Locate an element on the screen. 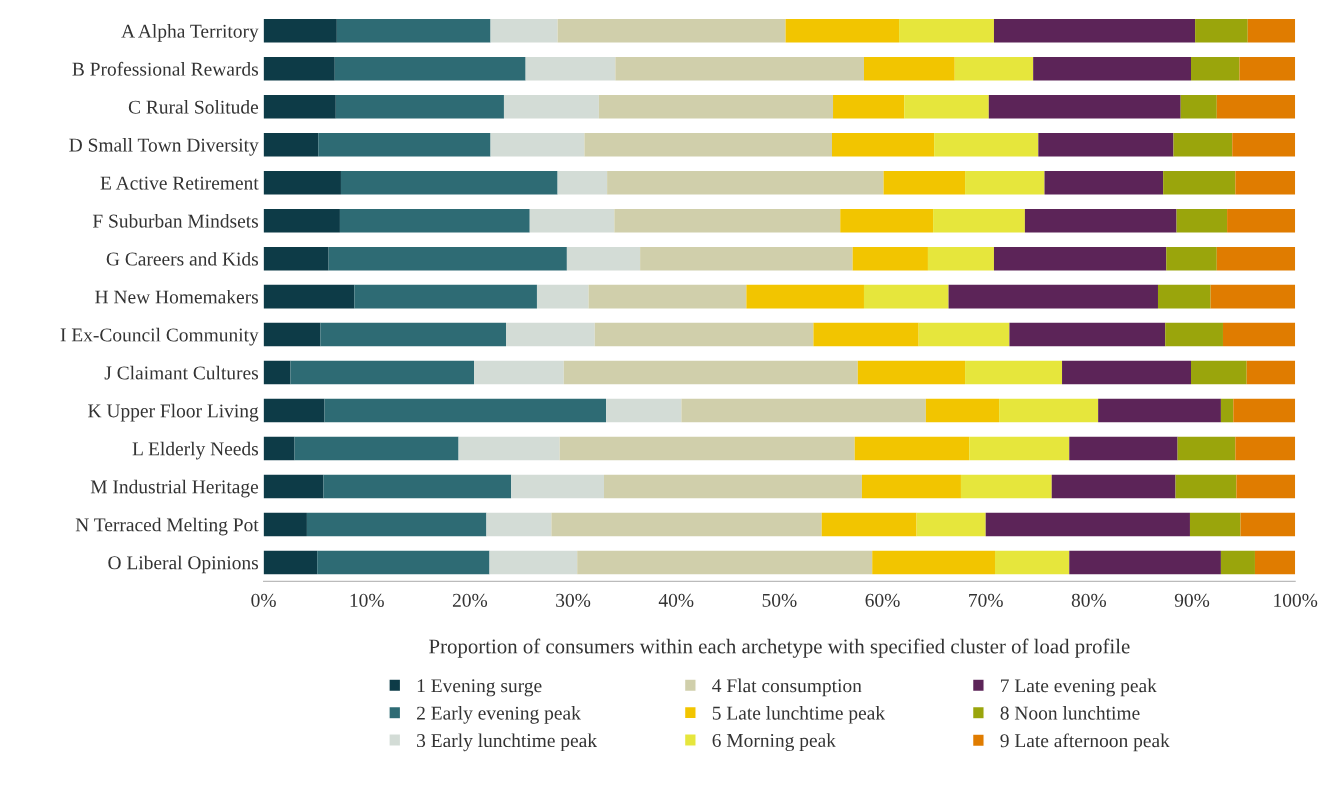  y-tick-label: C Rural Solitude is located at coordinates (193, 107).